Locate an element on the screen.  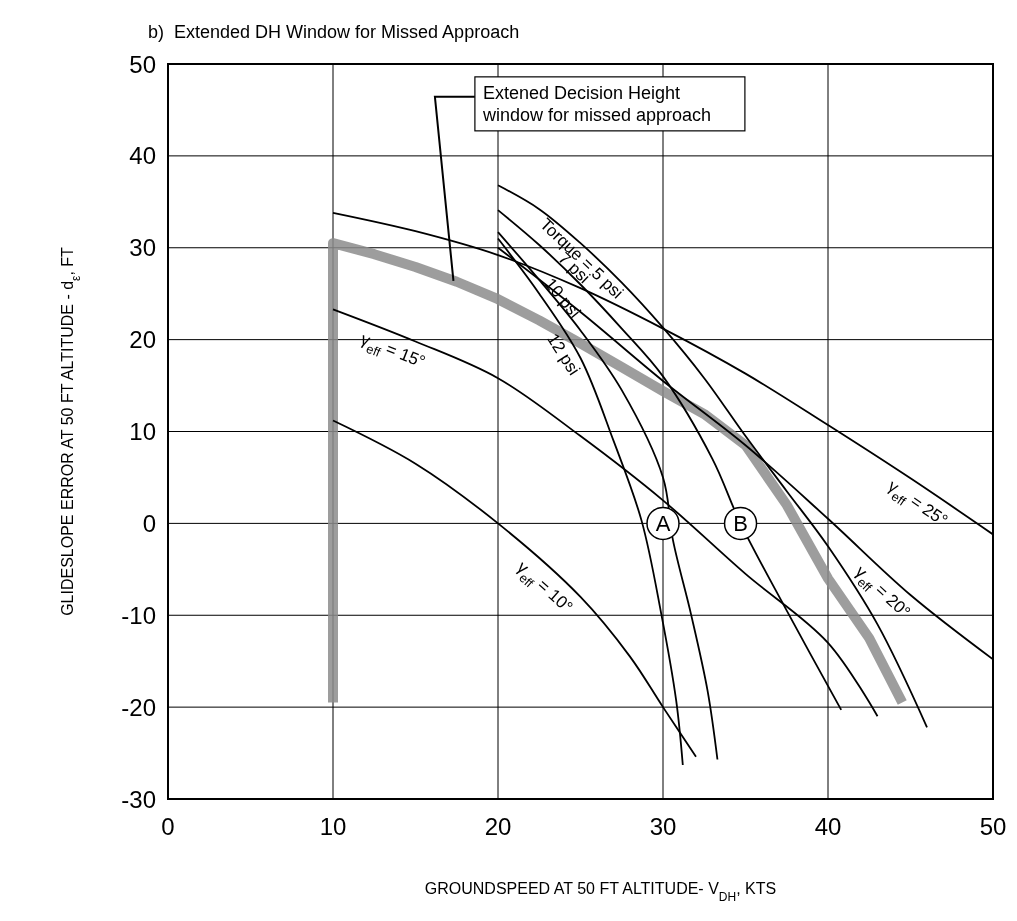
x-axis-title: GROUNDSPEED AT 50 FT ALTITUDE- V$_{DH}$, KTS is located at coordinates (600, 892).